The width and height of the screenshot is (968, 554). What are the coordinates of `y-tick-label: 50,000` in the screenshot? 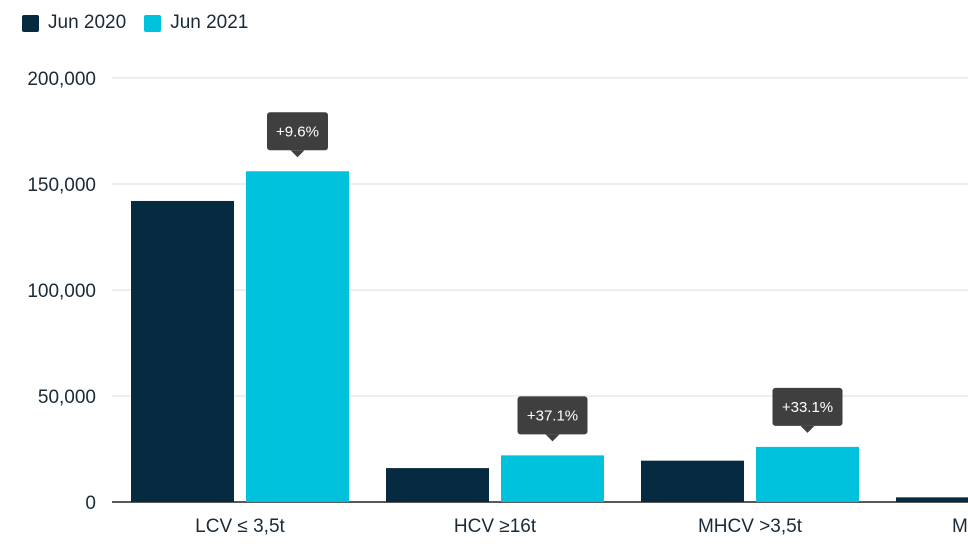 It's located at (67, 397).